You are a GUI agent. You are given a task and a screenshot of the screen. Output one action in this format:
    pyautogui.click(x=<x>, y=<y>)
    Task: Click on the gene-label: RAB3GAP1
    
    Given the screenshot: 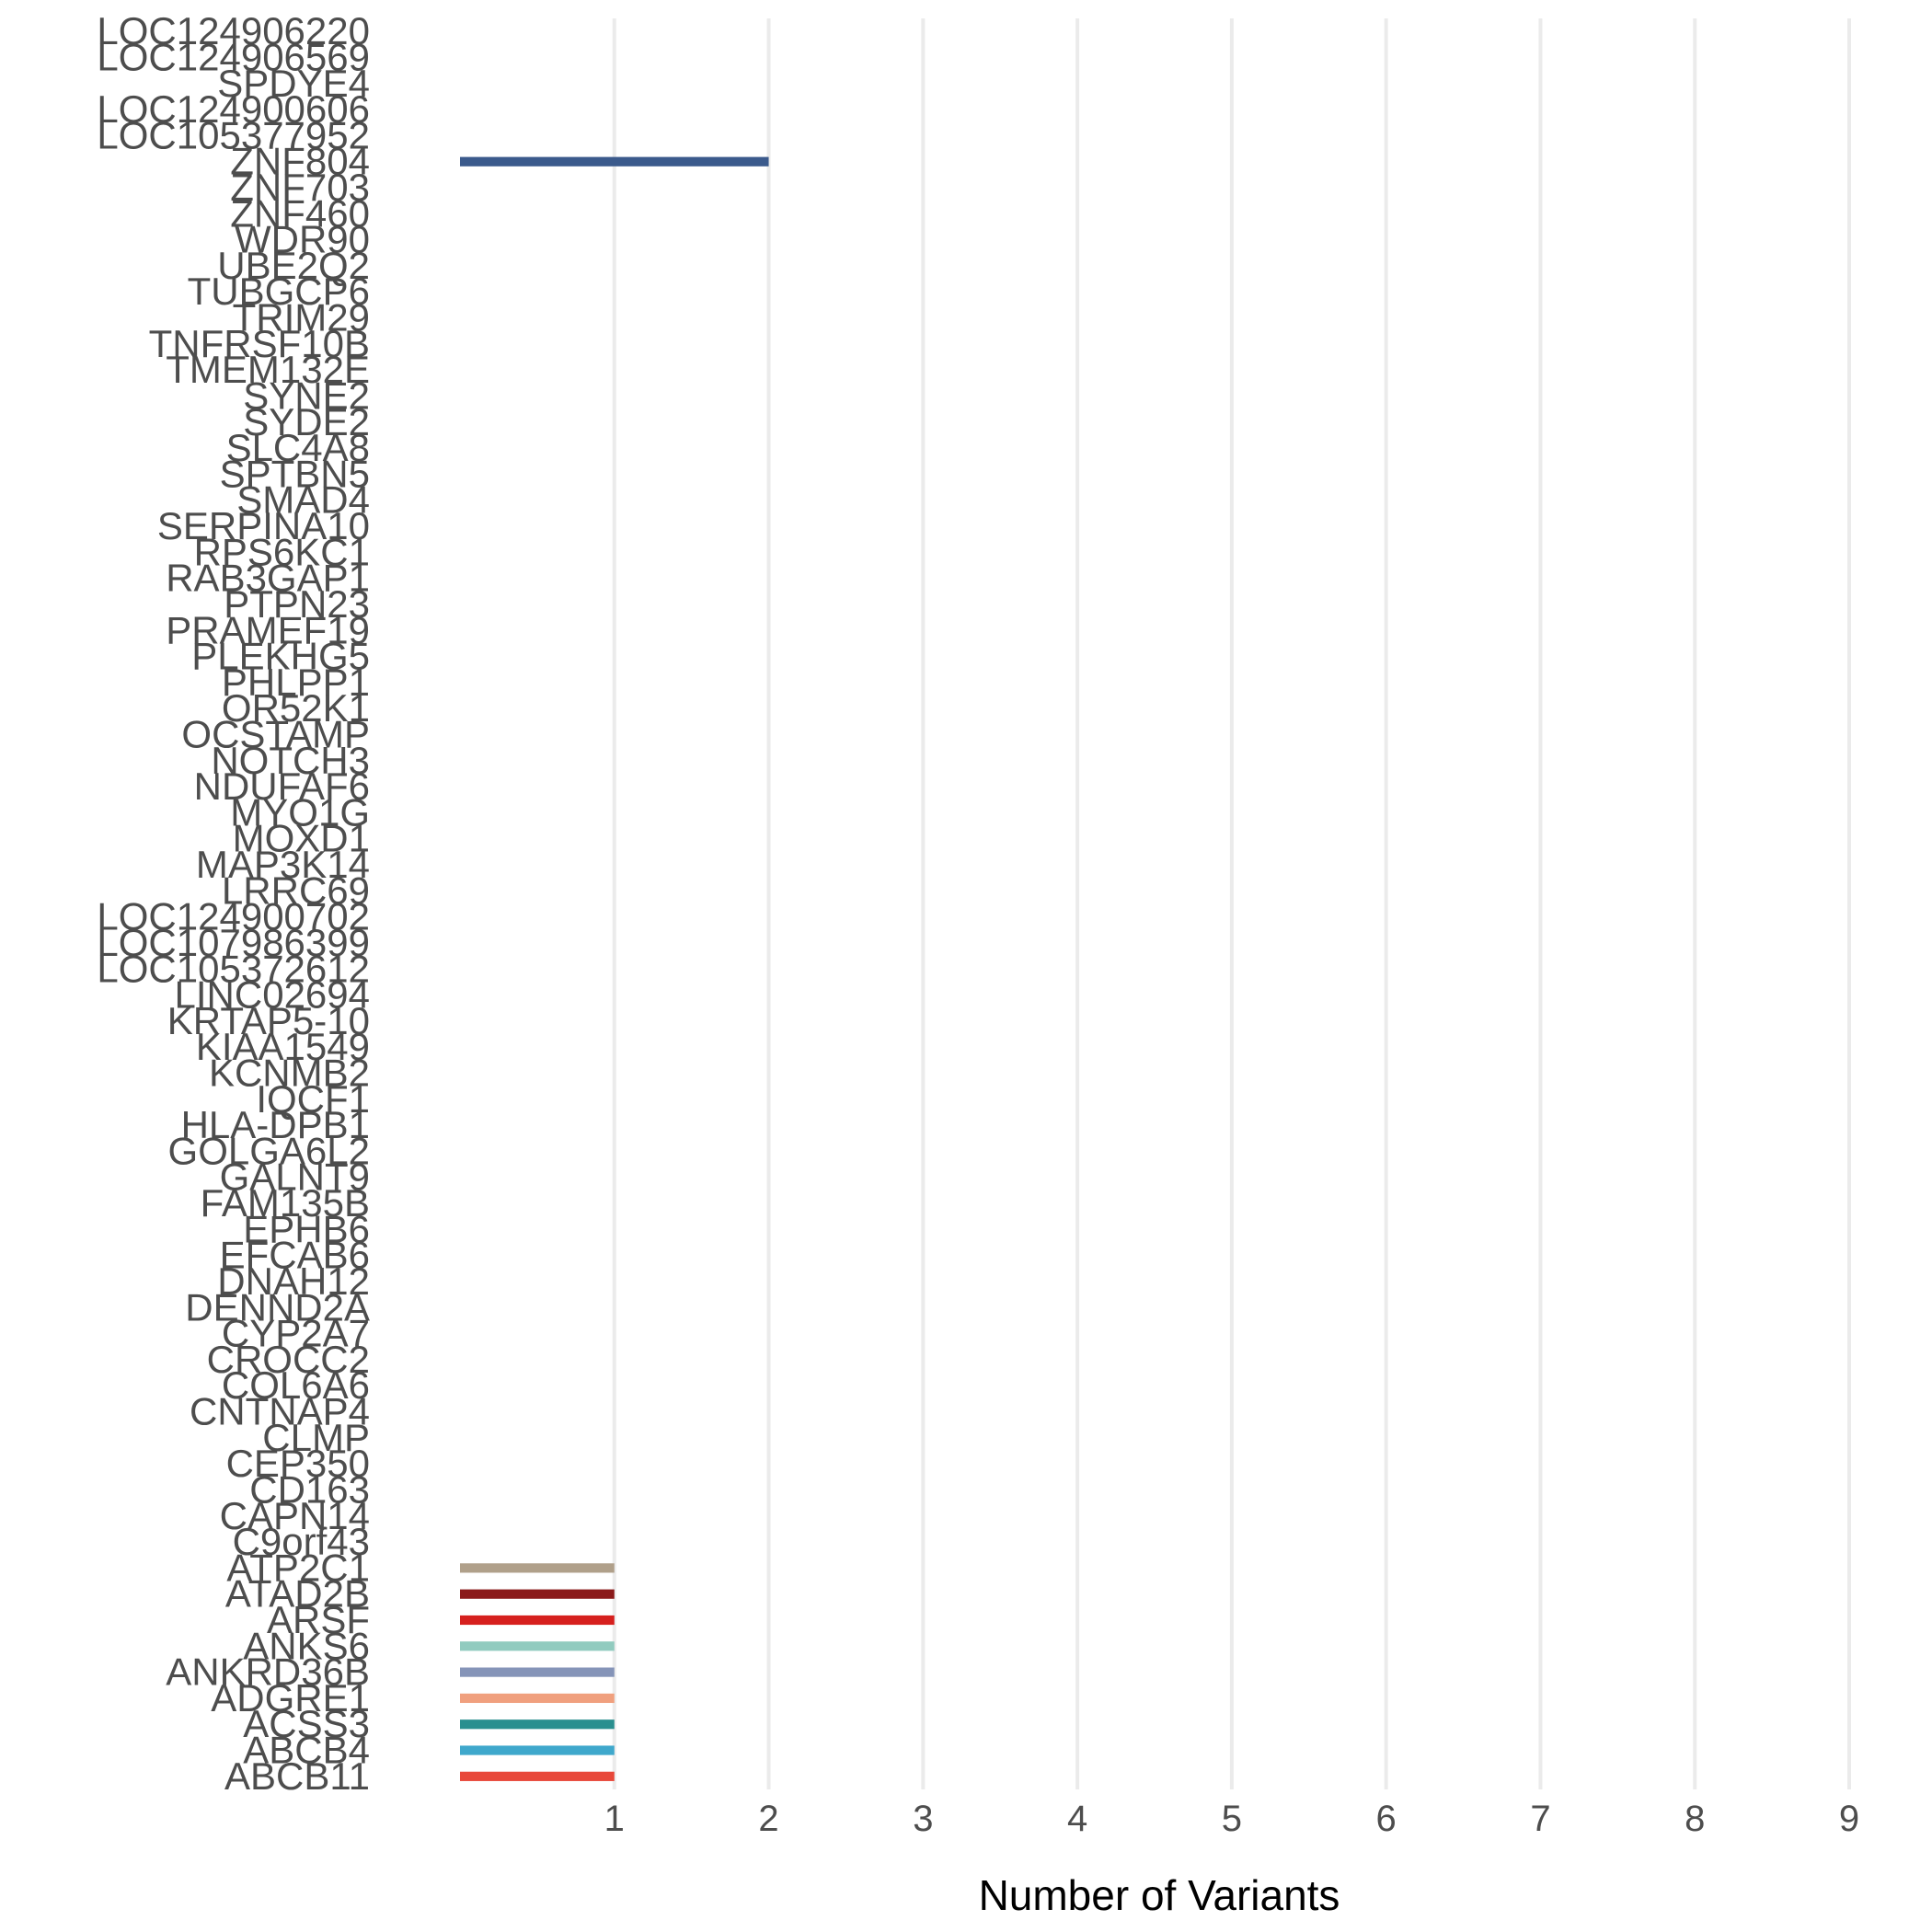 What is the action you would take?
    pyautogui.click(x=268, y=578)
    